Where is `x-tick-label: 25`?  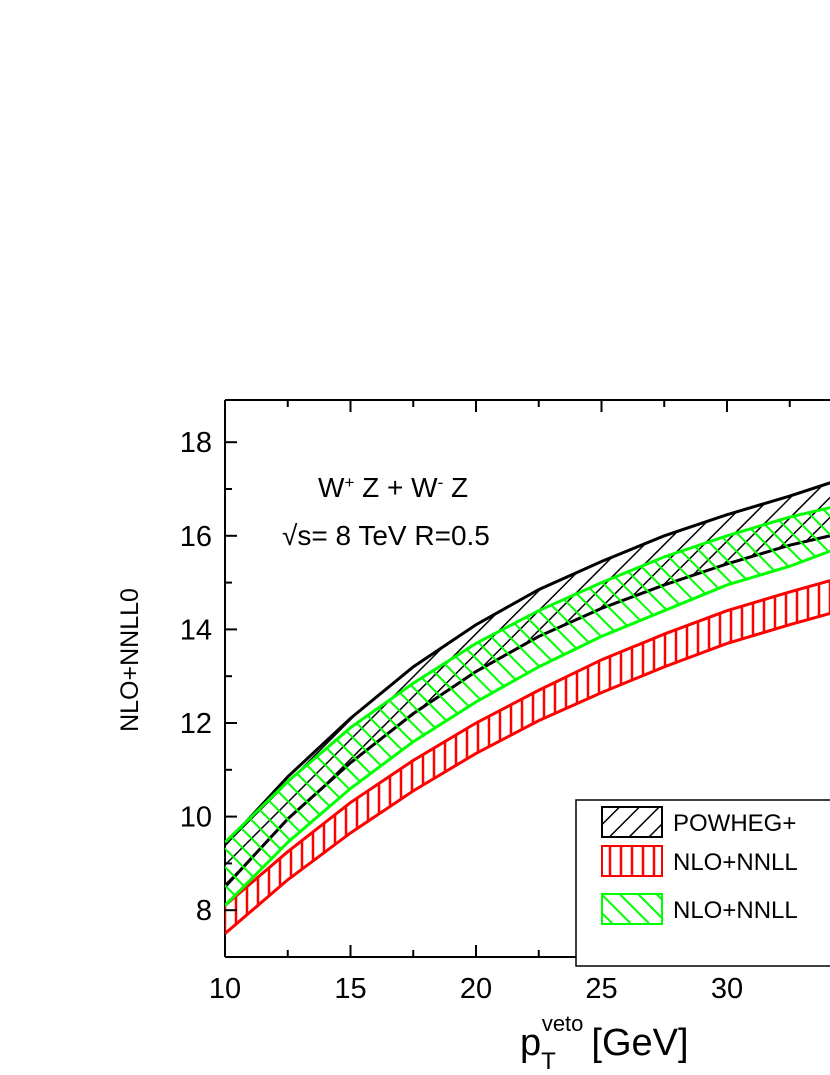 x-tick-label: 25 is located at coordinates (601, 989).